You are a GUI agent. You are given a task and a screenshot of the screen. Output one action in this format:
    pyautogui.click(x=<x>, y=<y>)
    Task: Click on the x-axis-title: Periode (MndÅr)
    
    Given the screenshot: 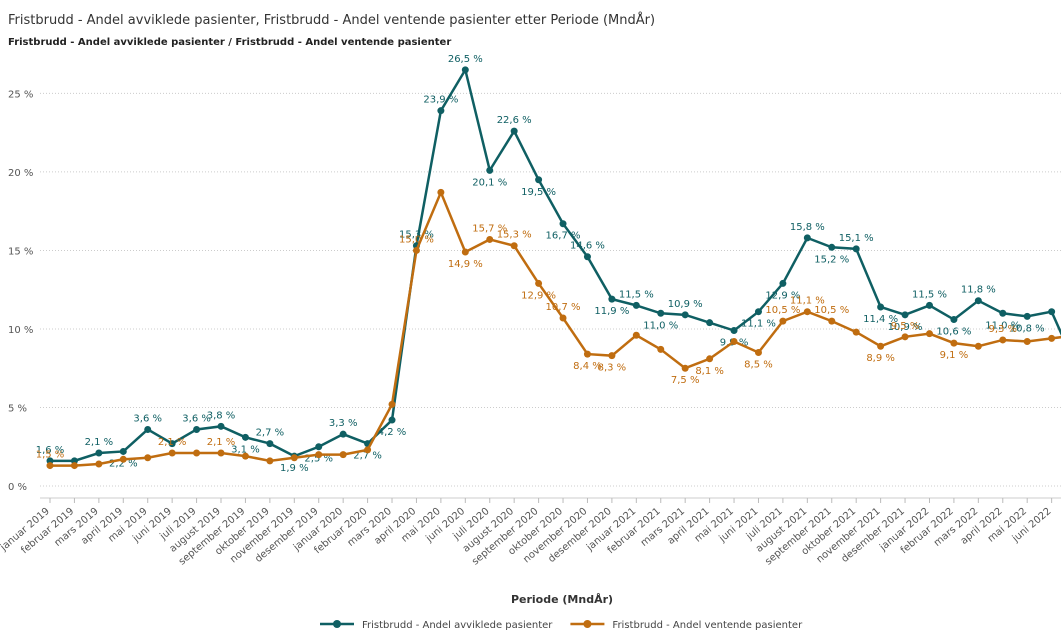 What is the action you would take?
    pyautogui.click(x=562, y=599)
    